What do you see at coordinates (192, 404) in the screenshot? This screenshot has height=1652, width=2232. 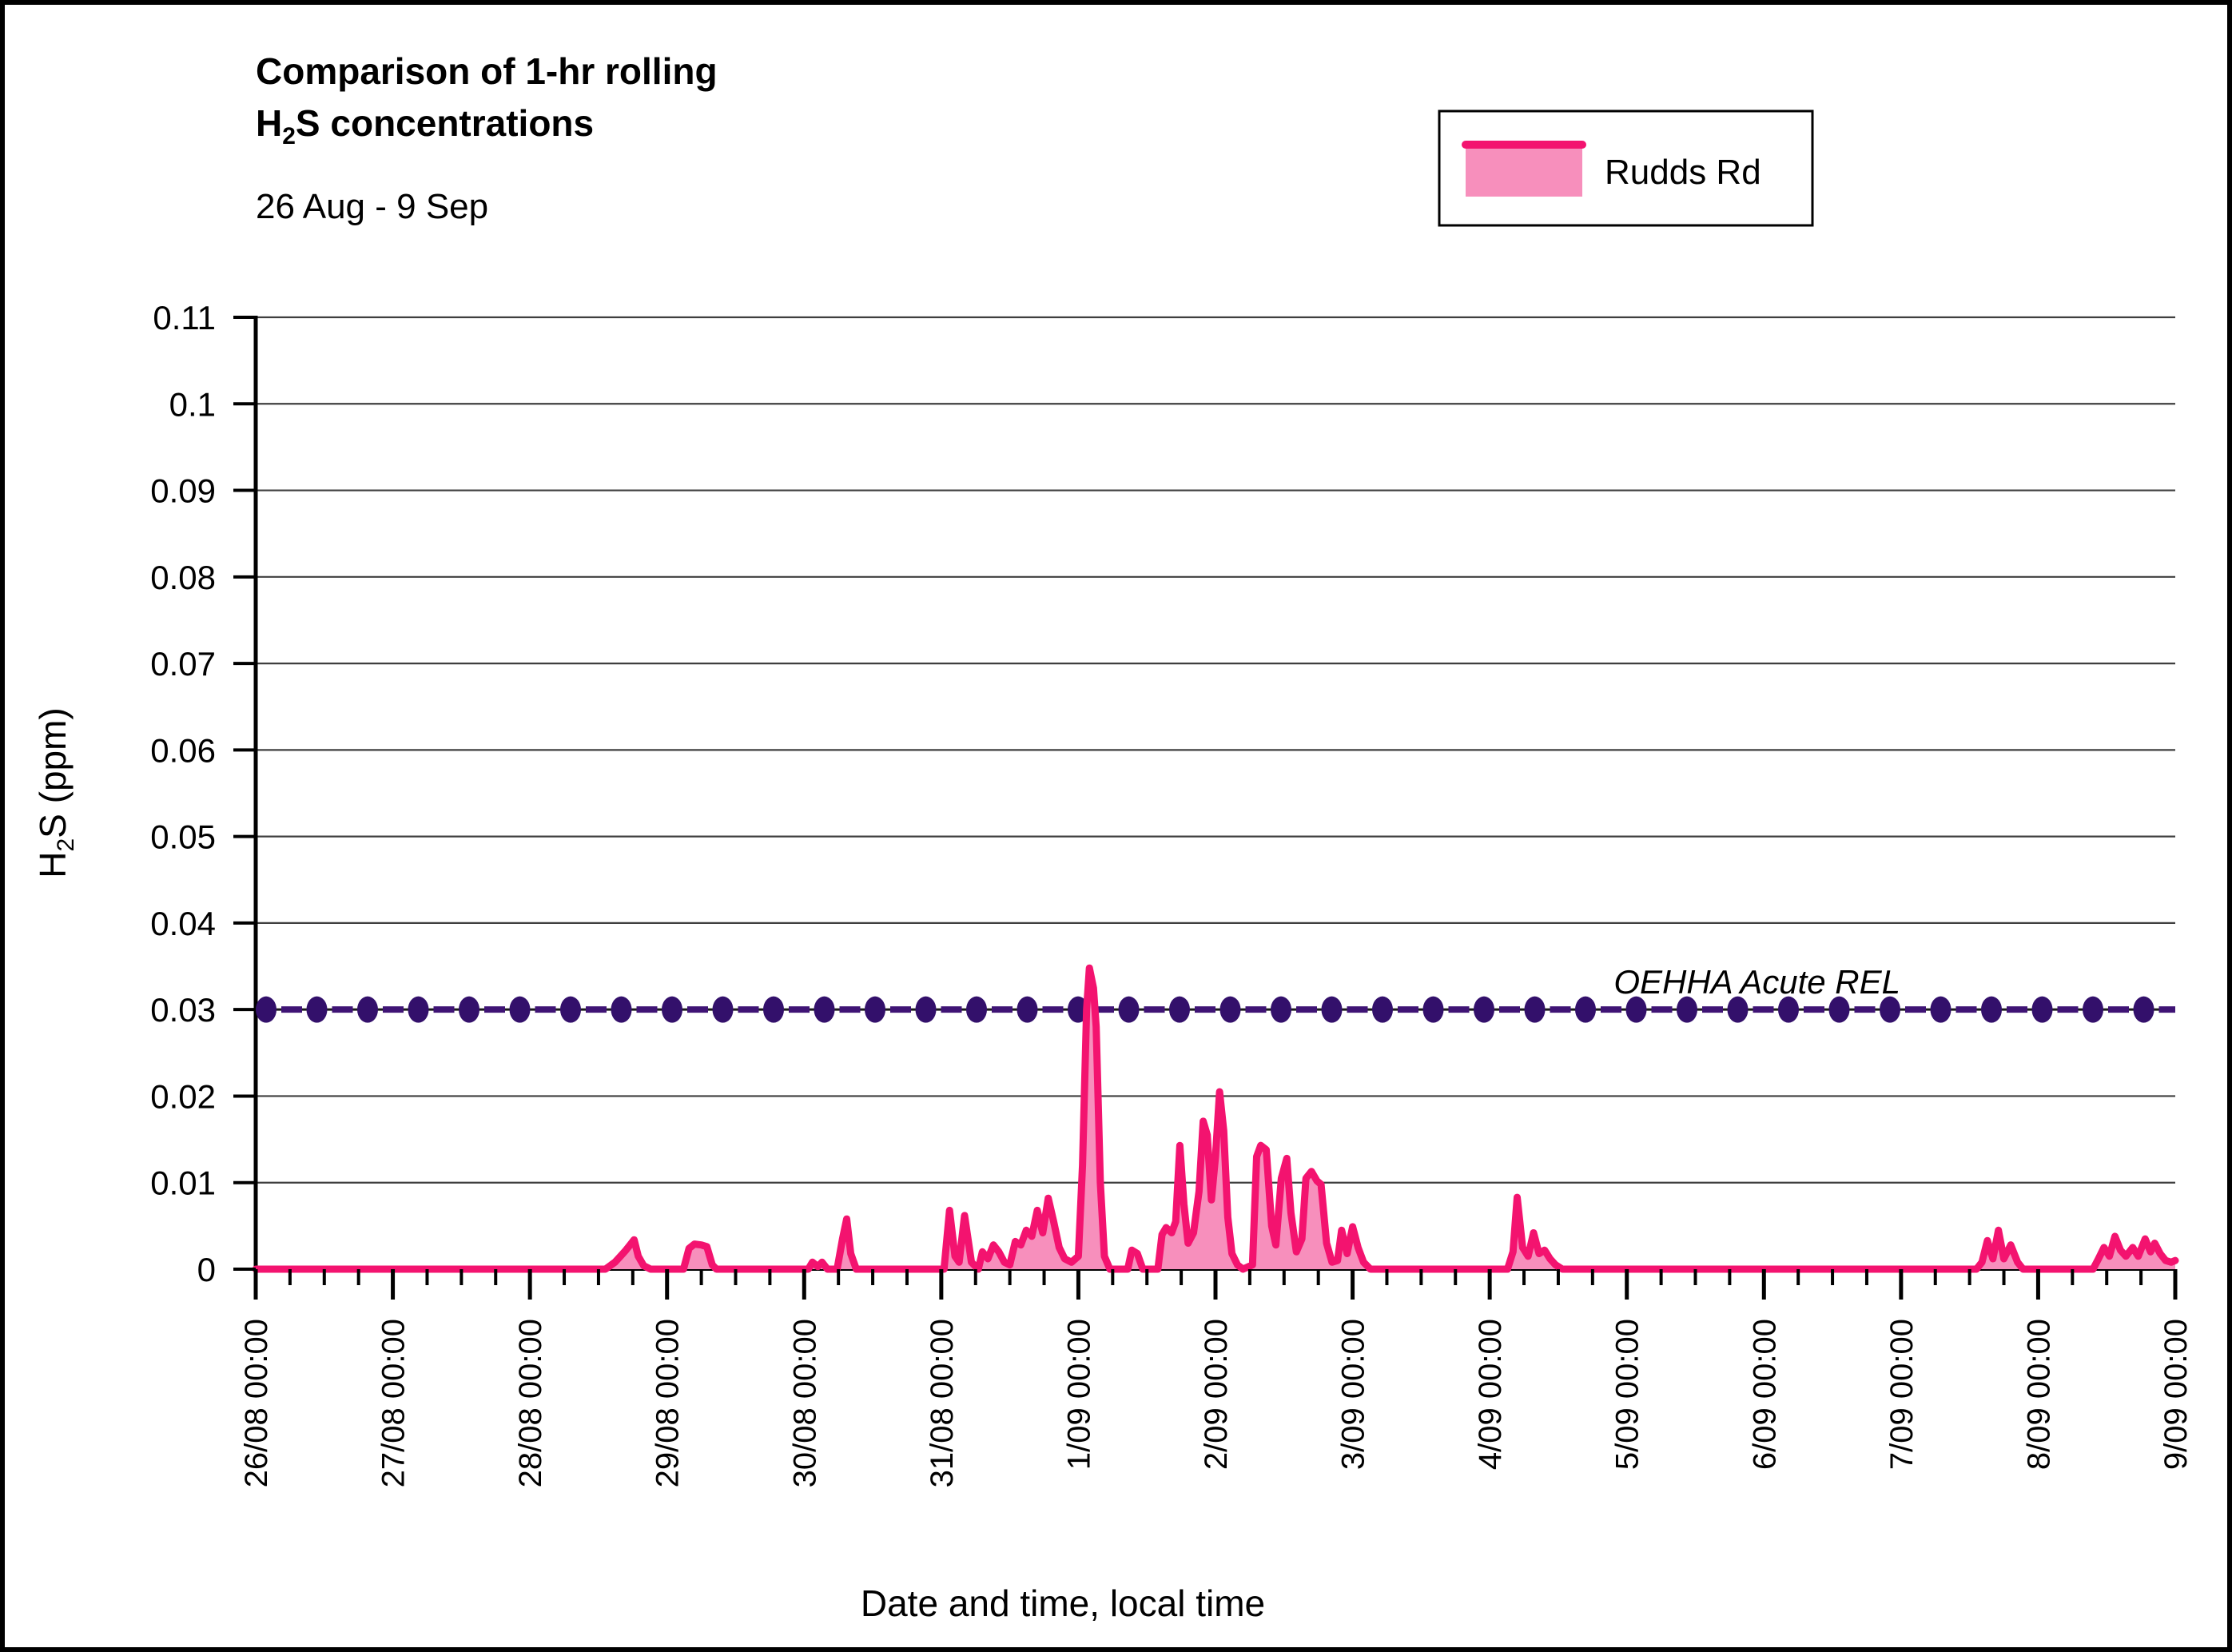 I see `y-tick-label: 0.1` at bounding box center [192, 404].